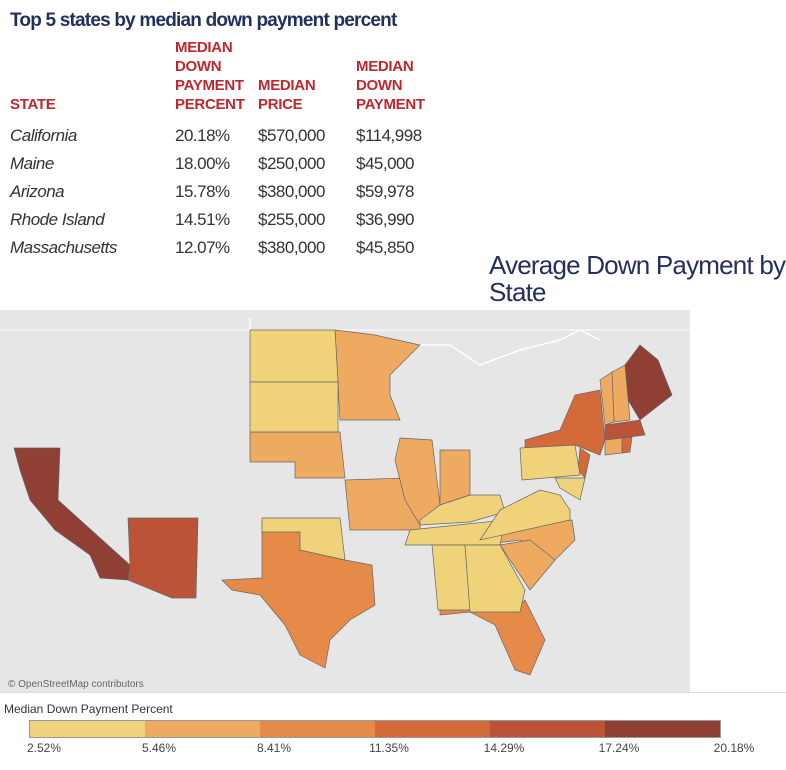  Describe the element at coordinates (637, 278) in the screenshot. I see `map-title: Average Down Payment by State` at that location.